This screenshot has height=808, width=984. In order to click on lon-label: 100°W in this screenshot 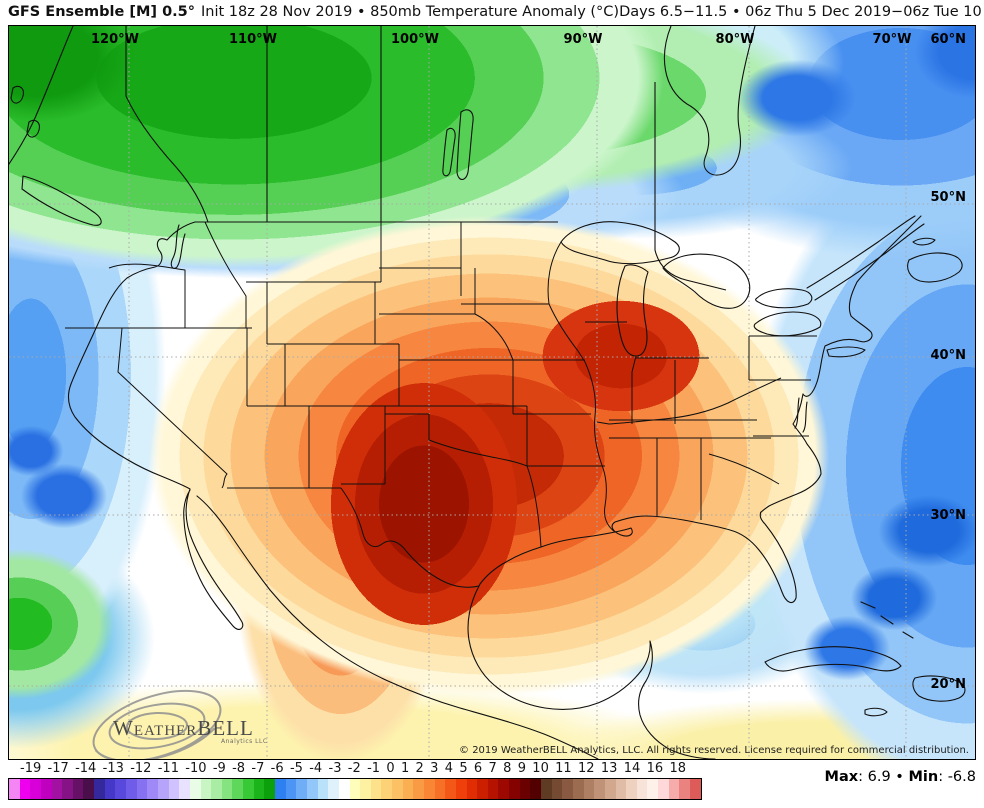, I will do `click(415, 39)`.